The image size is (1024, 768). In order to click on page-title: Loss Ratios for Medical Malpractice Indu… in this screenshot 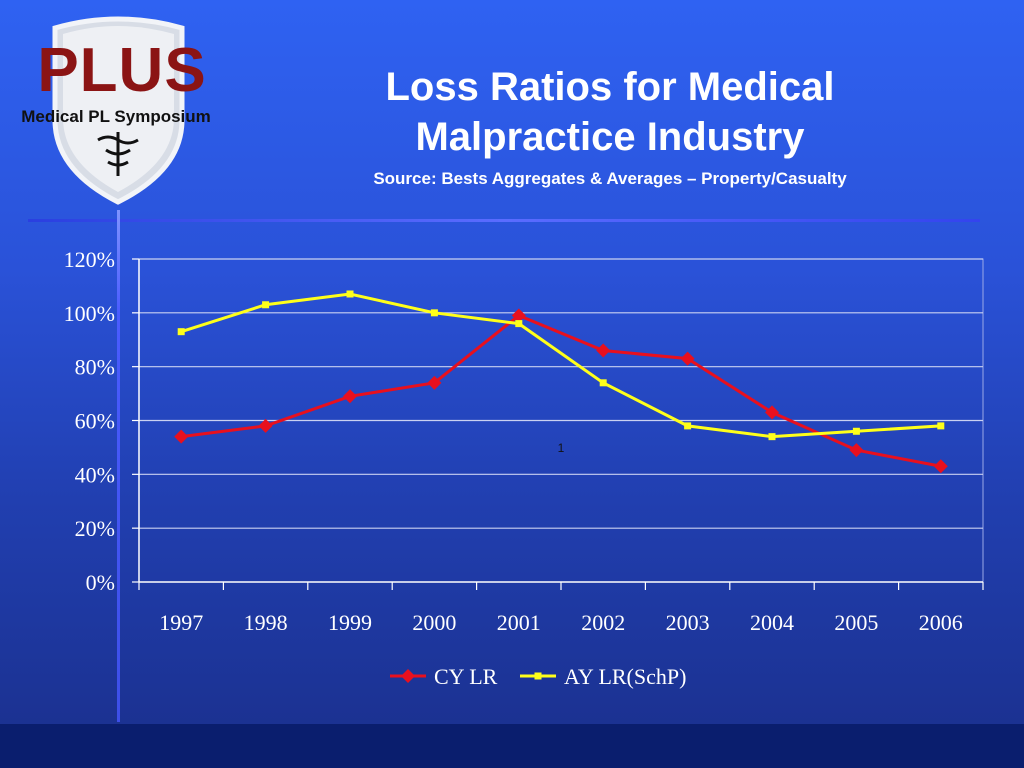, I will do `click(610, 112)`.